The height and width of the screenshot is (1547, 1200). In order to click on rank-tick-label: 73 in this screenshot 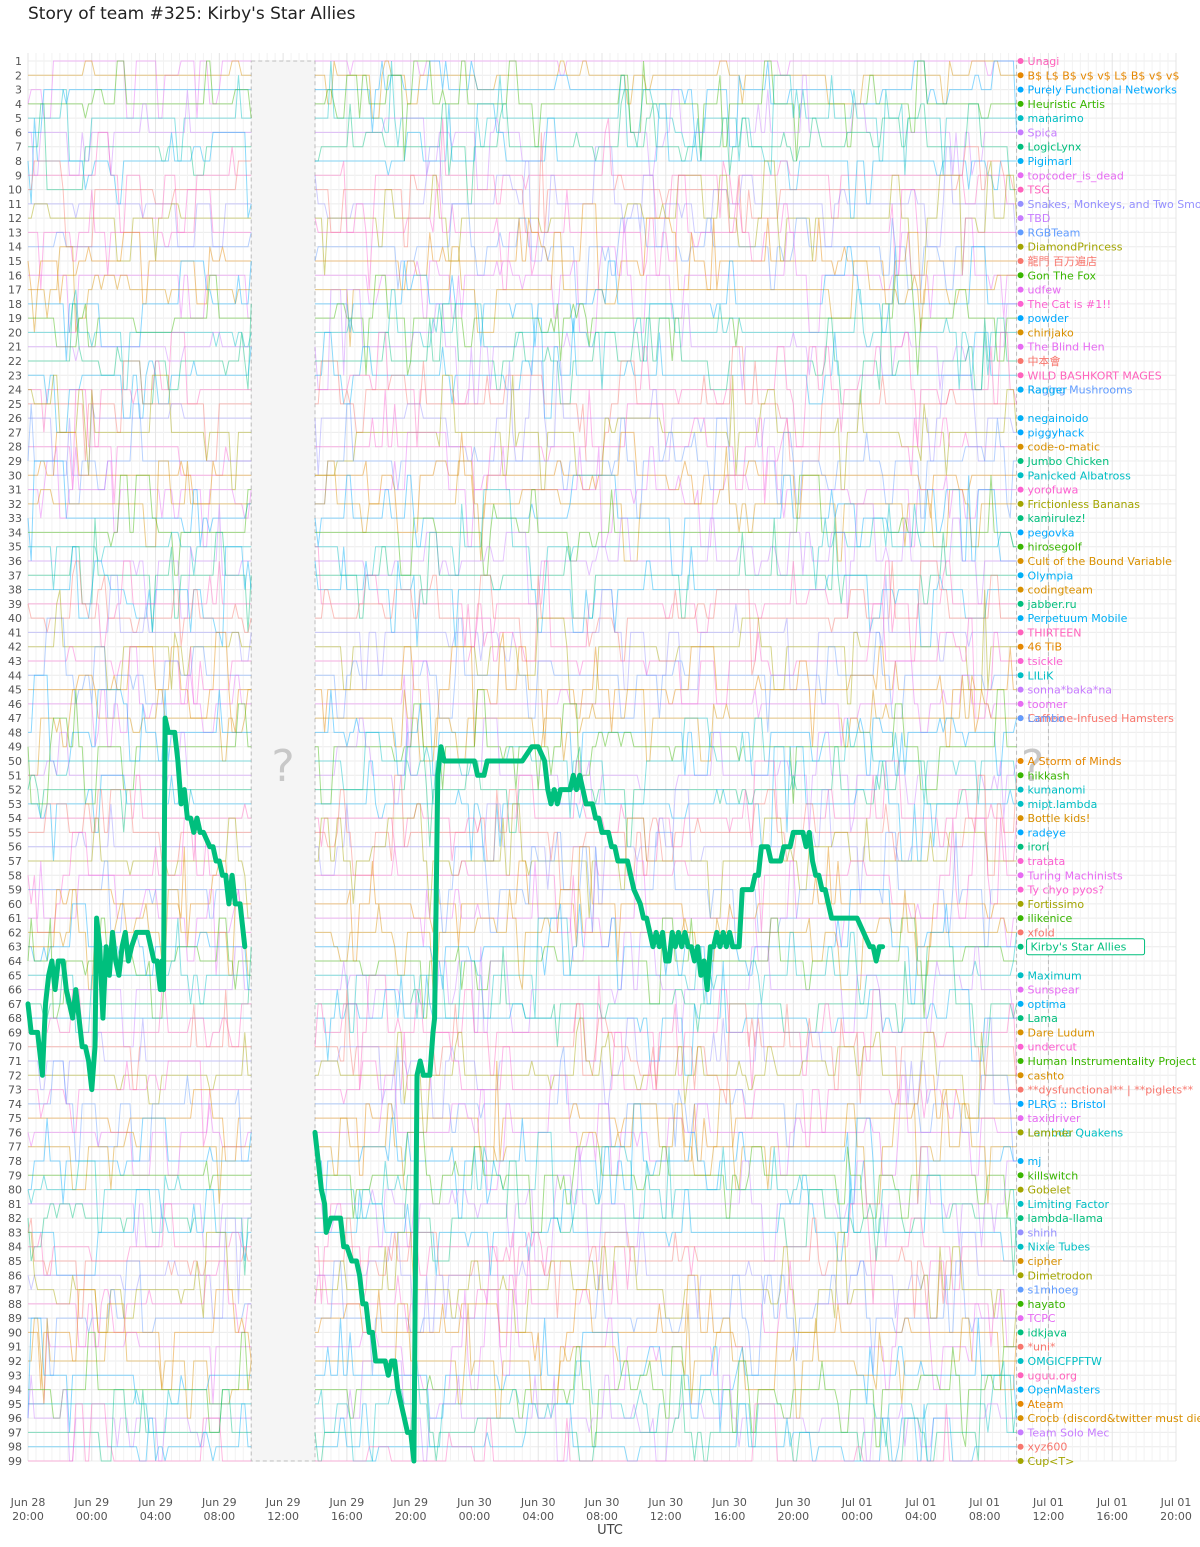, I will do `click(15, 1090)`.